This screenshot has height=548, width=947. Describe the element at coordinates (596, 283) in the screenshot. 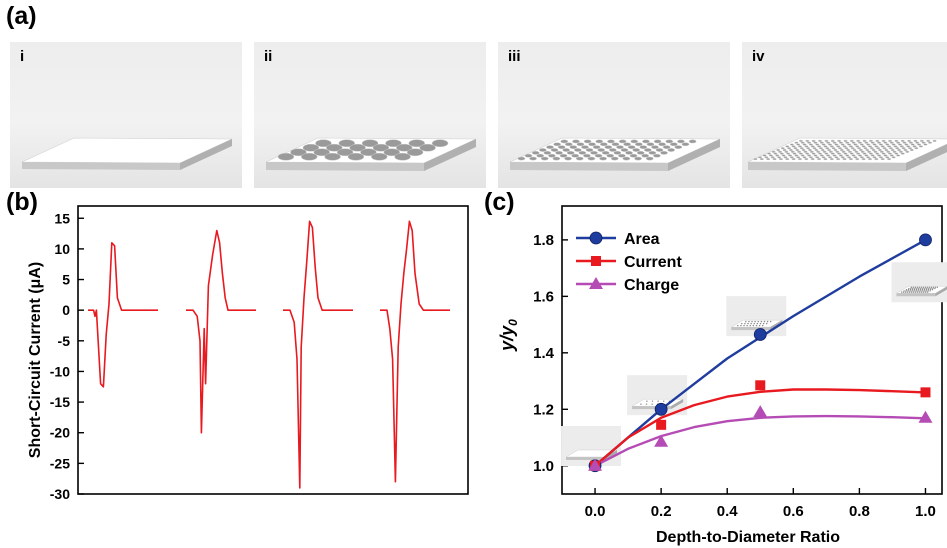

I see `legend-marker` at that location.